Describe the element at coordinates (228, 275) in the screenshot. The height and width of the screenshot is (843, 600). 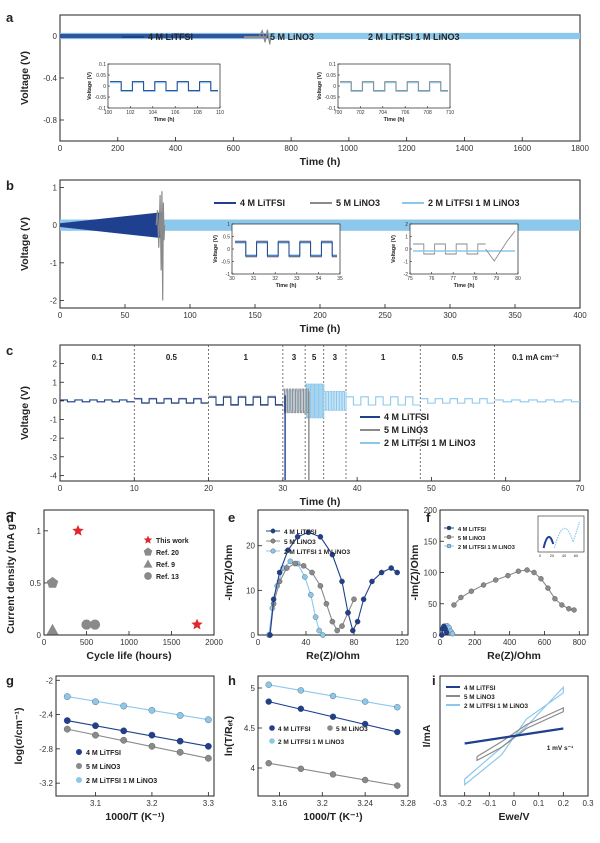
I see `y-tick-label: -1` at that location.